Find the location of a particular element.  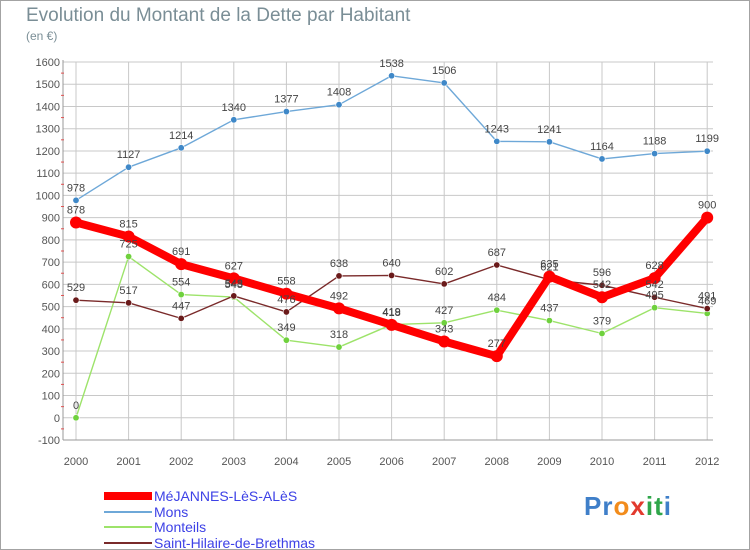

chart-subtitle: (en €) is located at coordinates (42, 36).